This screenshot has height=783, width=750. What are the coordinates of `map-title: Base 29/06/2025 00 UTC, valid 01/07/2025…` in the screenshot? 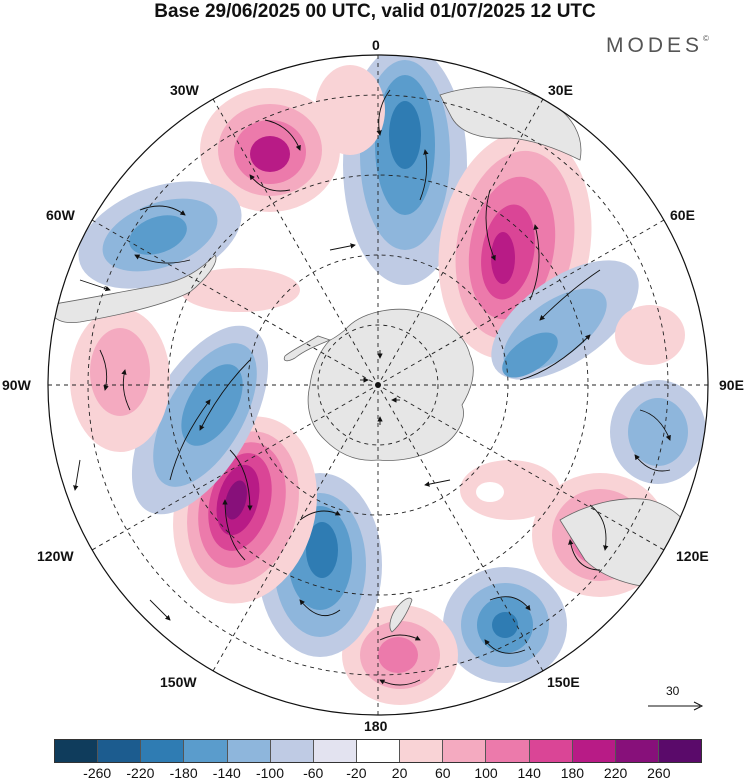 It's located at (375, 11).